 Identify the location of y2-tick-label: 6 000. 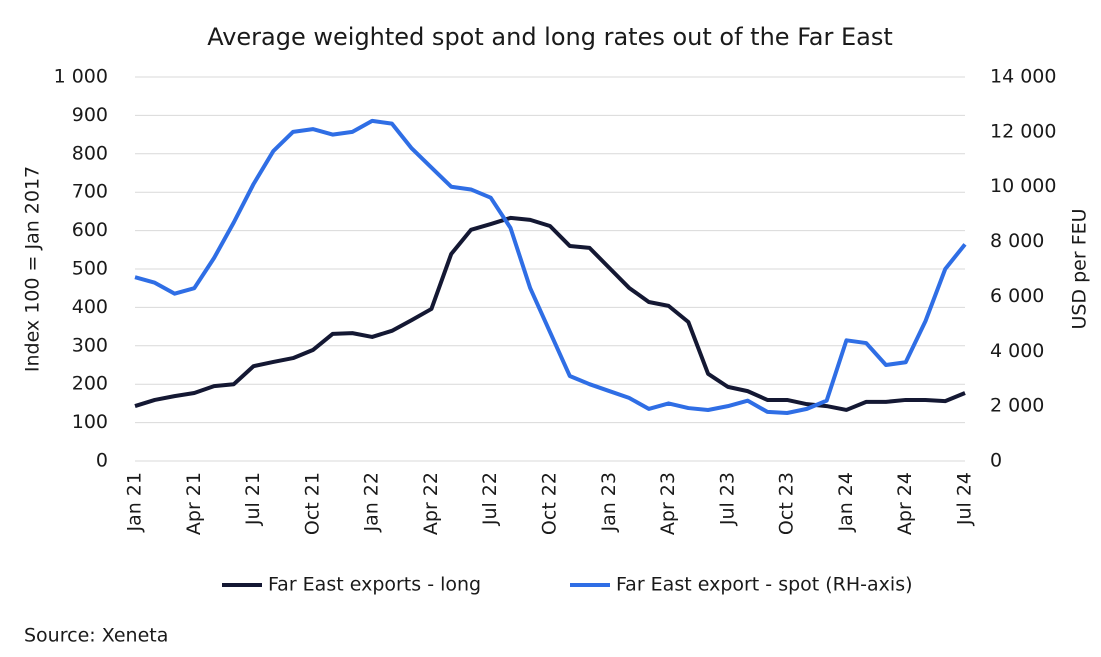
(1017, 296).